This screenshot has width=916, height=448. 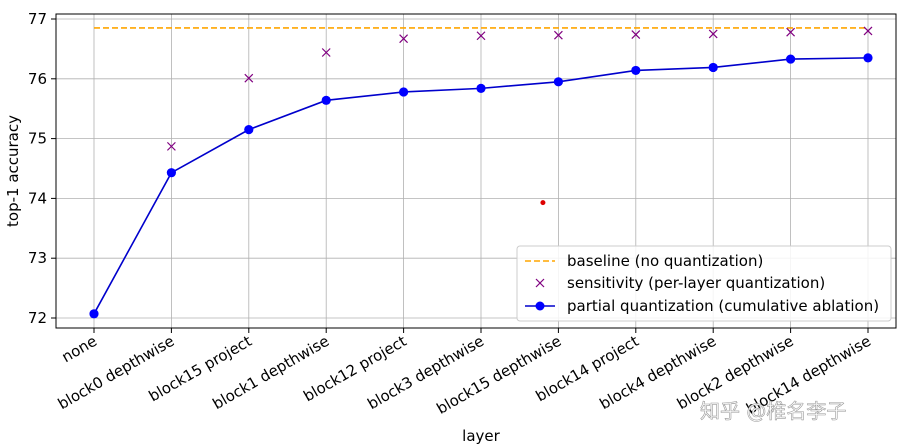 I want to click on legend-sensitivity-swatch, so click(x=540, y=283).